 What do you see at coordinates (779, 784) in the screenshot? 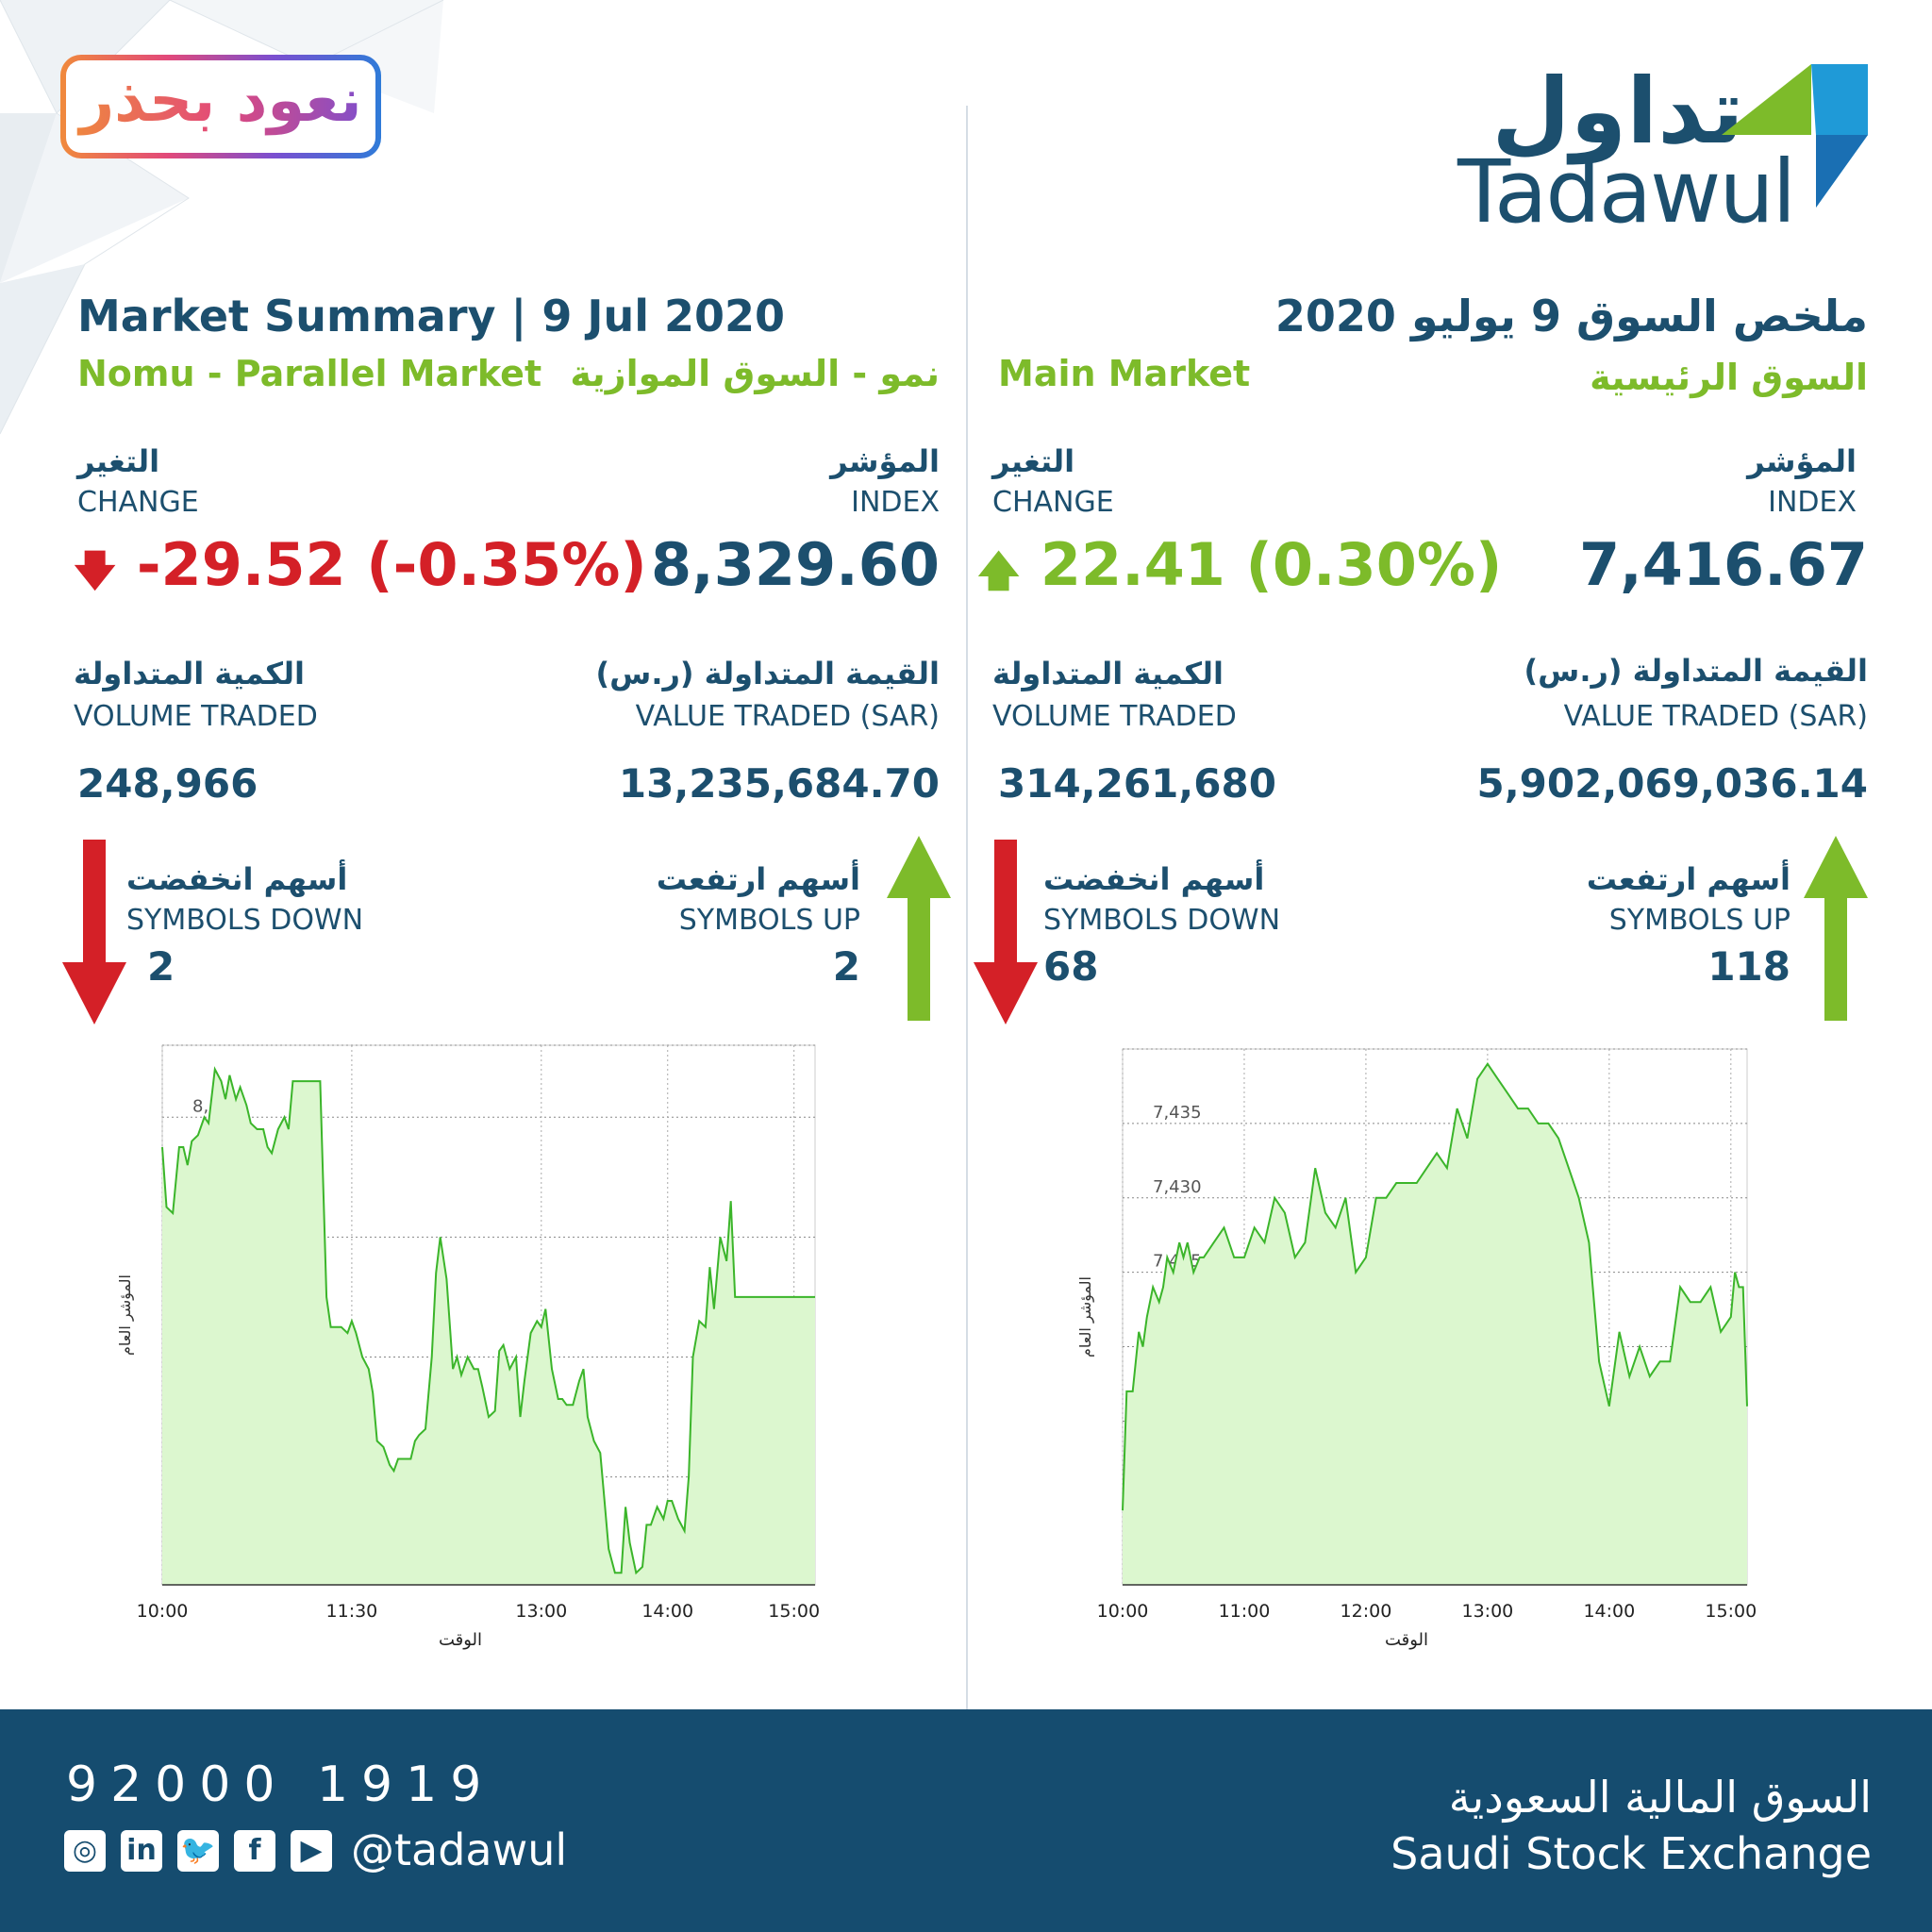
I see `left-valuet-value: 13,235,684.70` at bounding box center [779, 784].